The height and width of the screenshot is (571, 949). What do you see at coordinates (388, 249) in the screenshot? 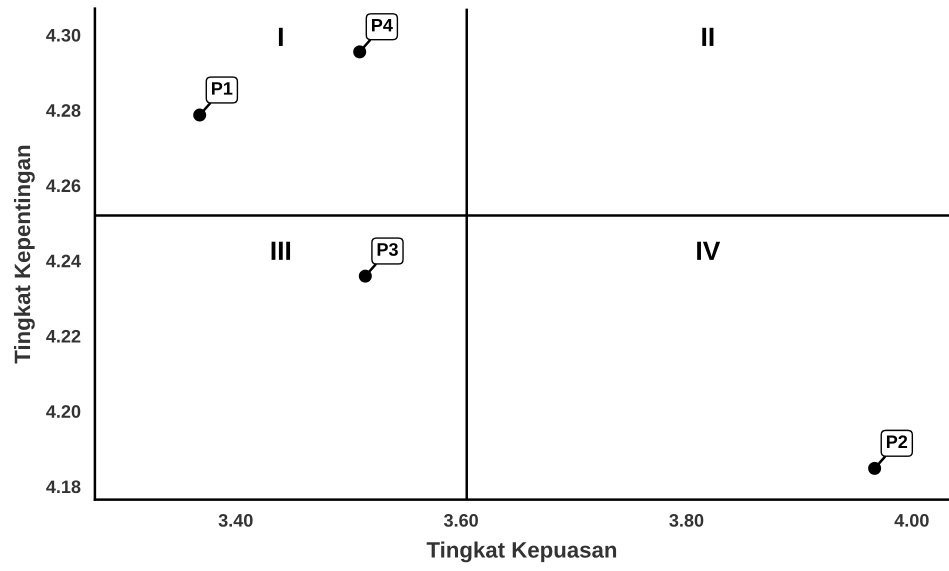
I see `annotation: P3` at bounding box center [388, 249].